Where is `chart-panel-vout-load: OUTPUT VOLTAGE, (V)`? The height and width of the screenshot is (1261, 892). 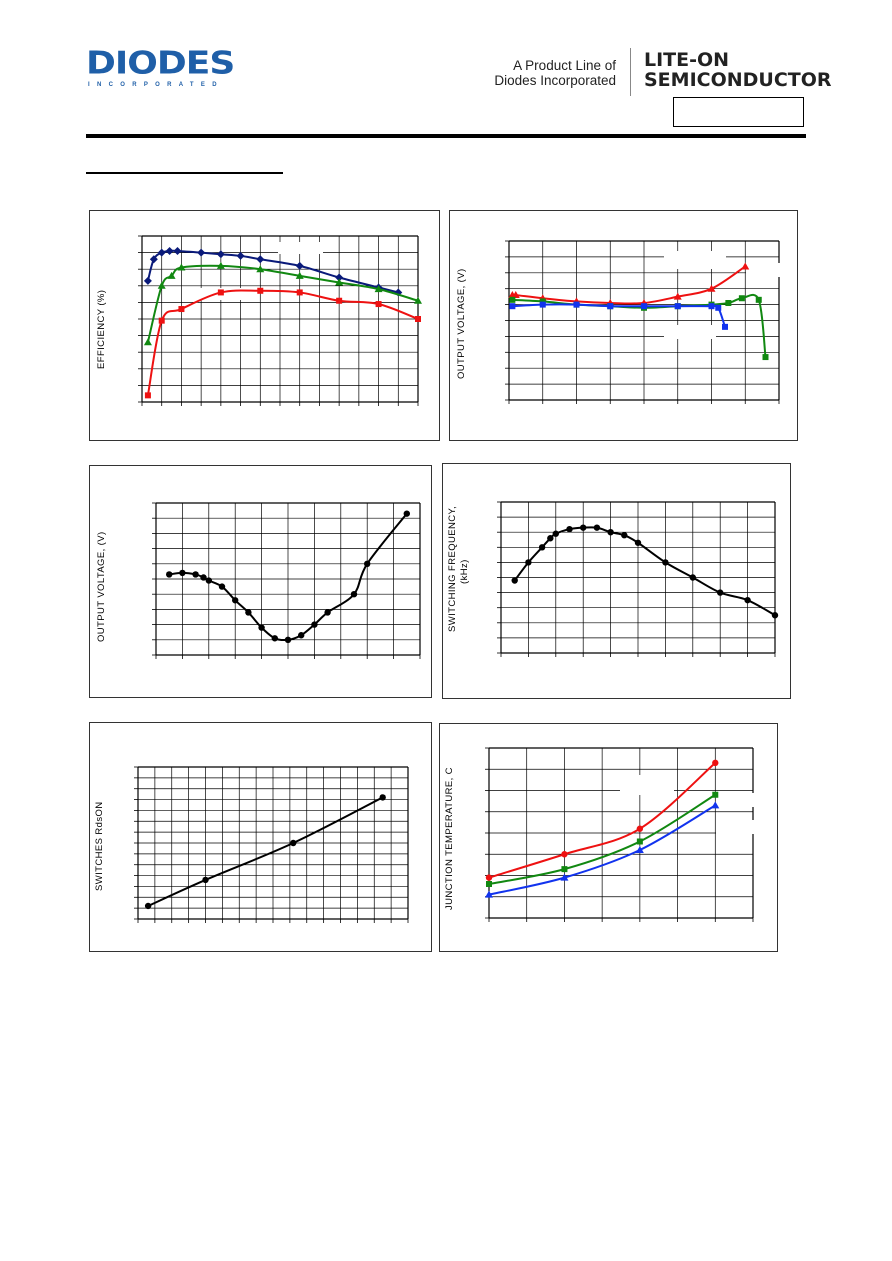 chart-panel-vout-load: OUTPUT VOLTAGE, (V) is located at coordinates (623, 325).